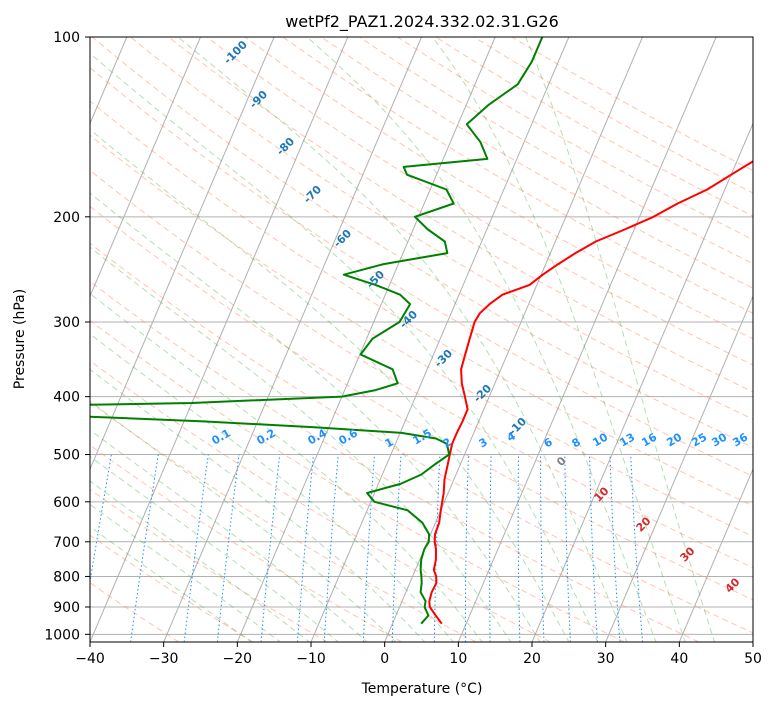 The height and width of the screenshot is (708, 775). What do you see at coordinates (532, 659) in the screenshot?
I see `x-tick-label: 20` at bounding box center [532, 659].